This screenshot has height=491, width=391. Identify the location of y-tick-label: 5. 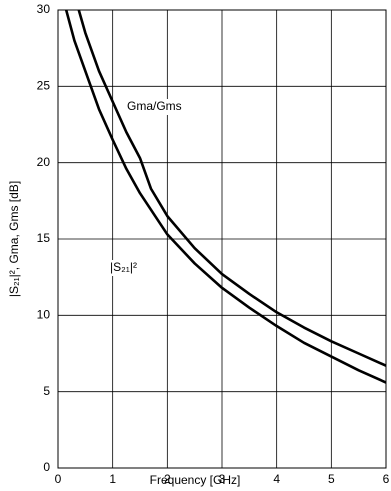
(46, 391).